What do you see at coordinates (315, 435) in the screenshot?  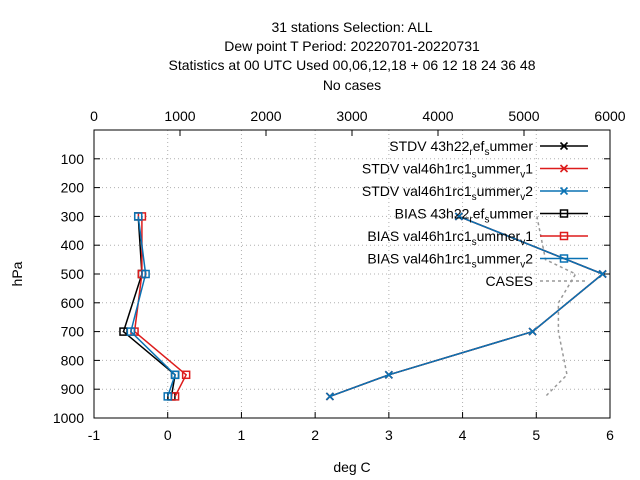 I see `x-tick-label: 2` at bounding box center [315, 435].